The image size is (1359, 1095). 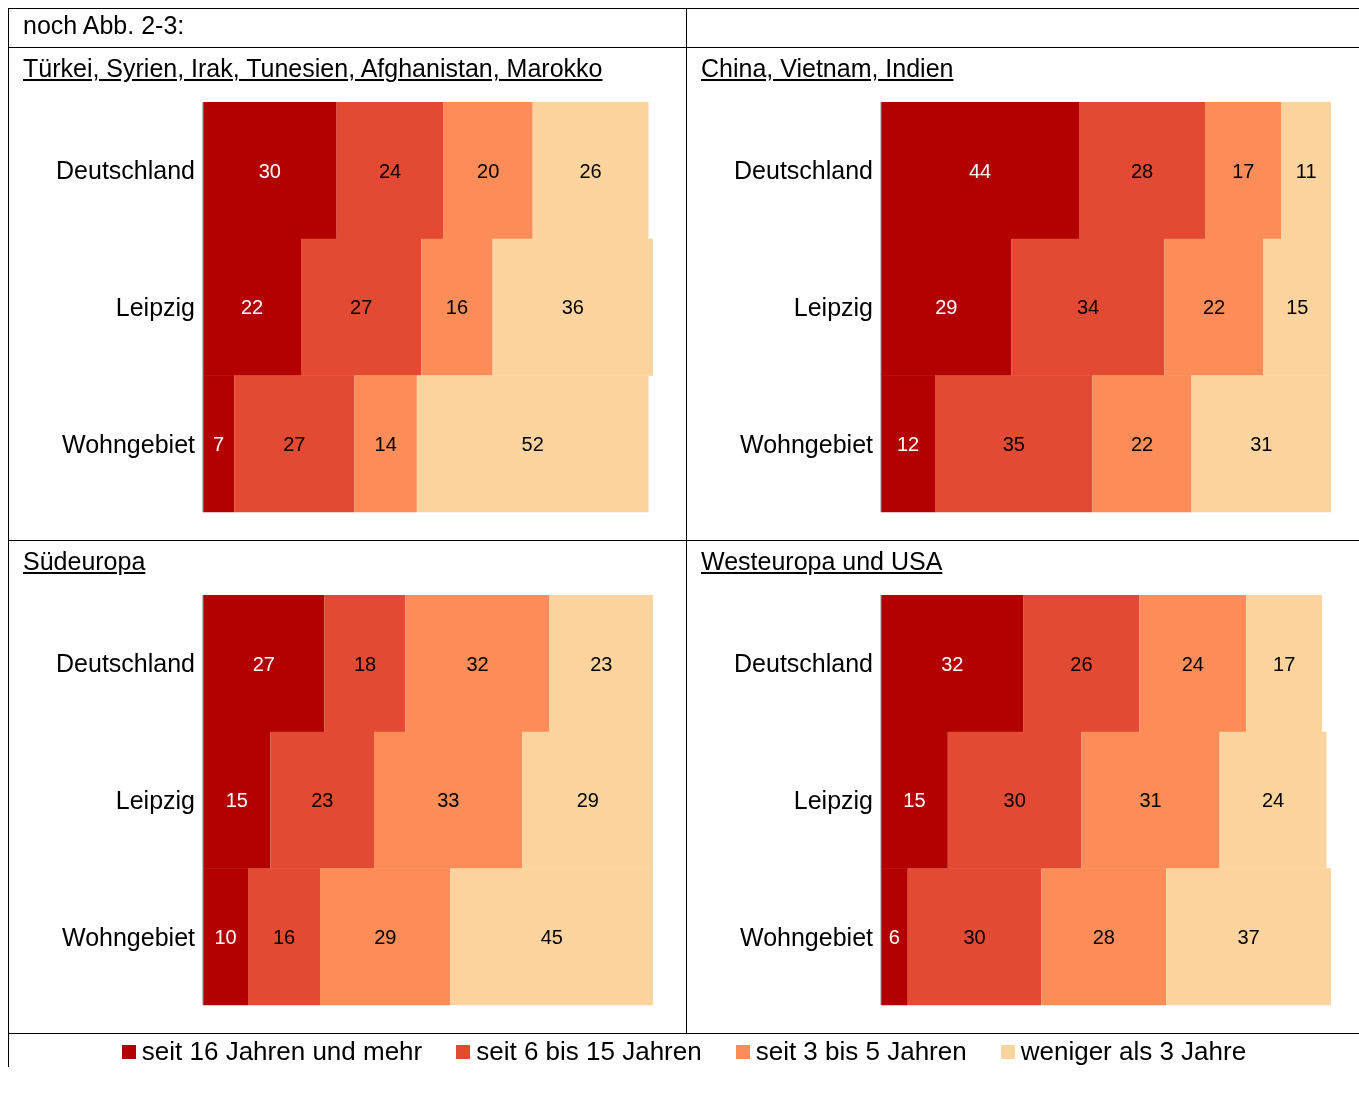 What do you see at coordinates (281, 1051) in the screenshot?
I see `legend-label: seit 16 Jahren und mehr` at bounding box center [281, 1051].